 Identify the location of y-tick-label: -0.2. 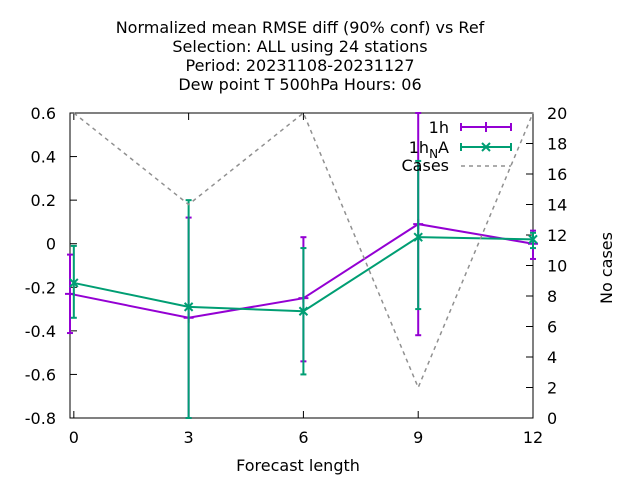
(40, 287).